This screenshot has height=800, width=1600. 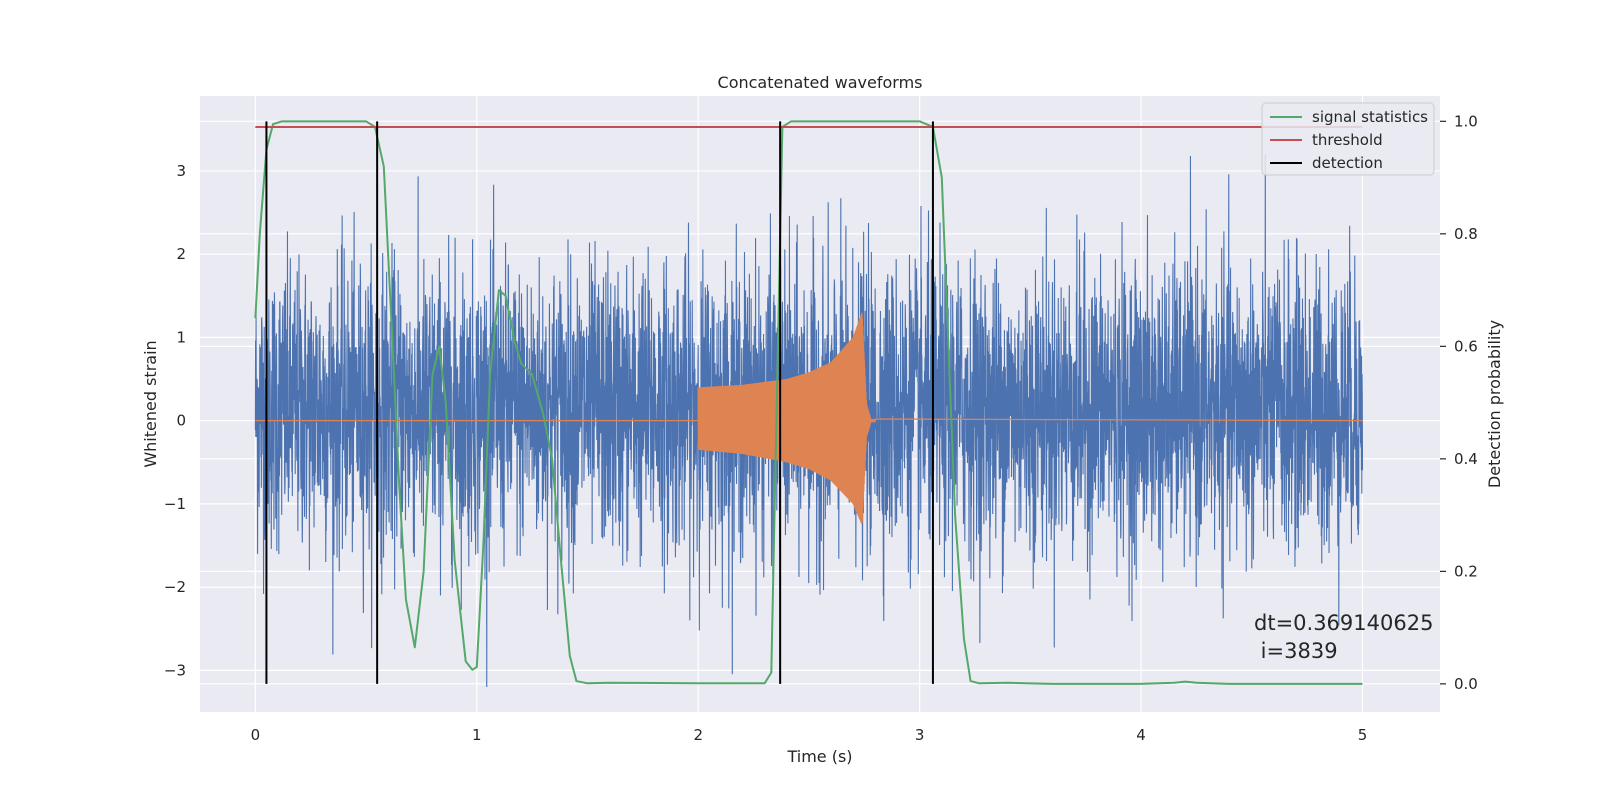 What do you see at coordinates (1466, 684) in the screenshot?
I see `y2-tick-label: 0.0` at bounding box center [1466, 684].